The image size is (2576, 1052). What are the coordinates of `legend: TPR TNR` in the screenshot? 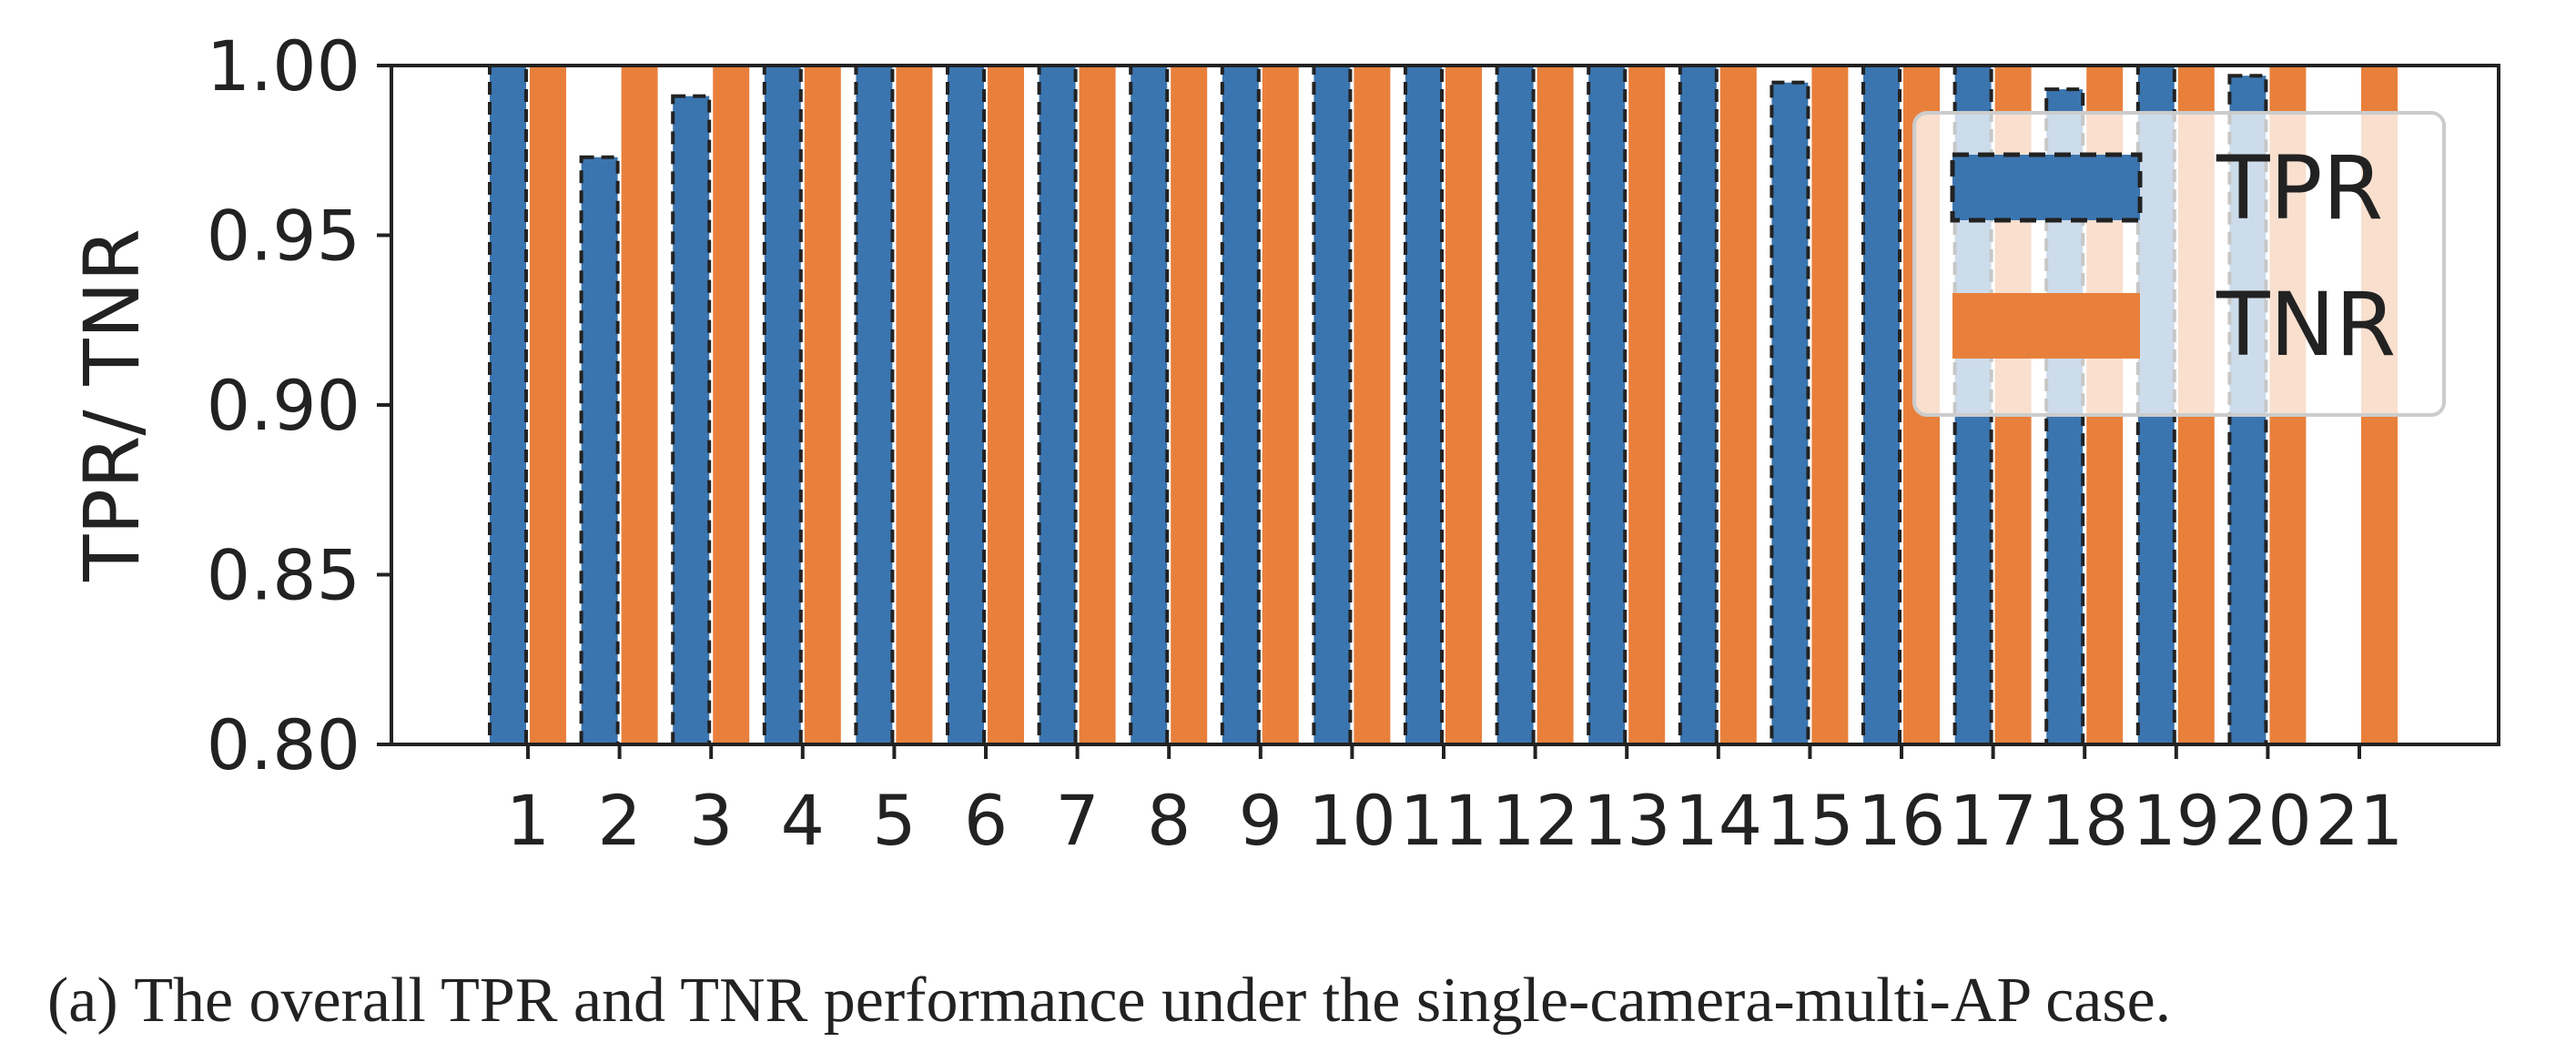 It's located at (2179, 264).